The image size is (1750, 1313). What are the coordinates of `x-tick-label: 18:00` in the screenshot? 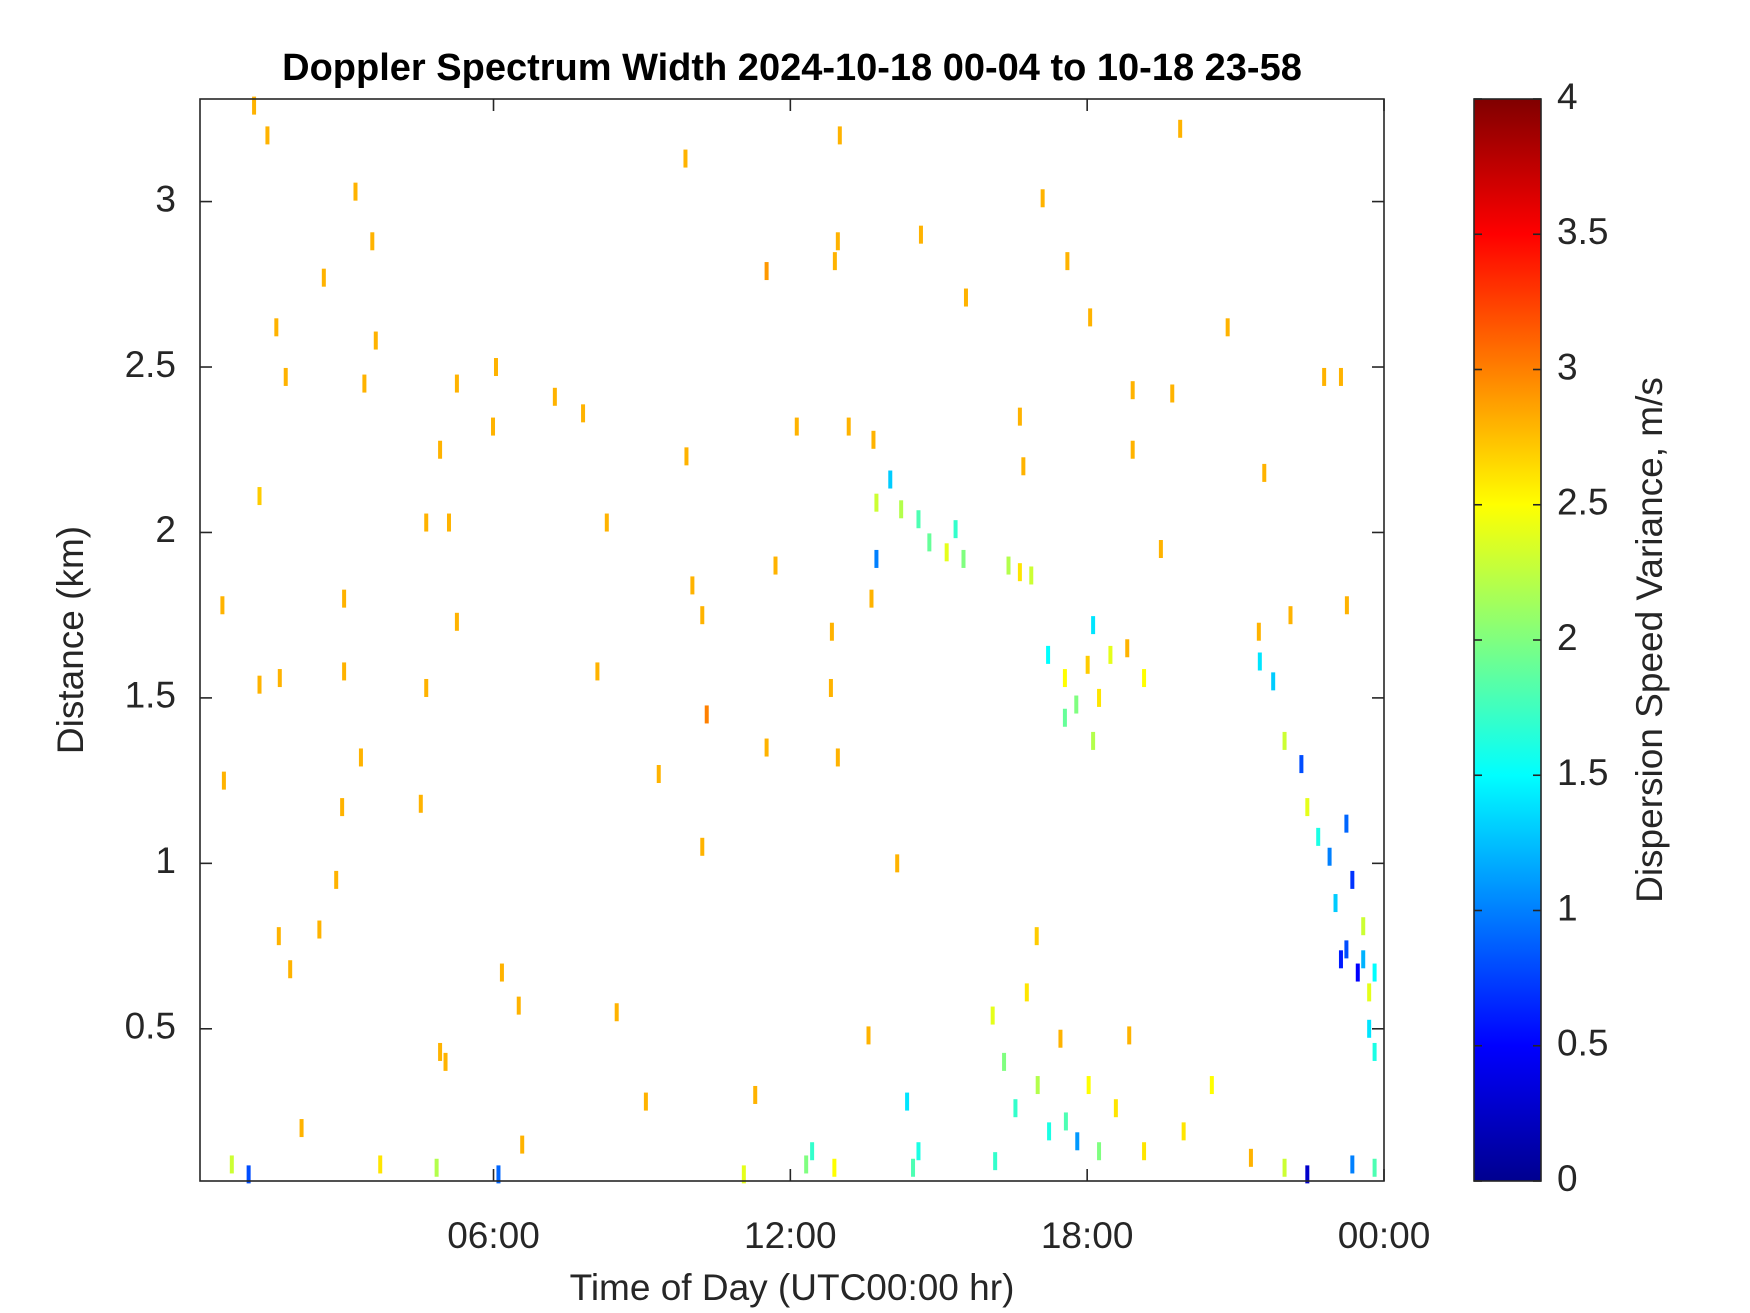 It's located at (1087, 1235).